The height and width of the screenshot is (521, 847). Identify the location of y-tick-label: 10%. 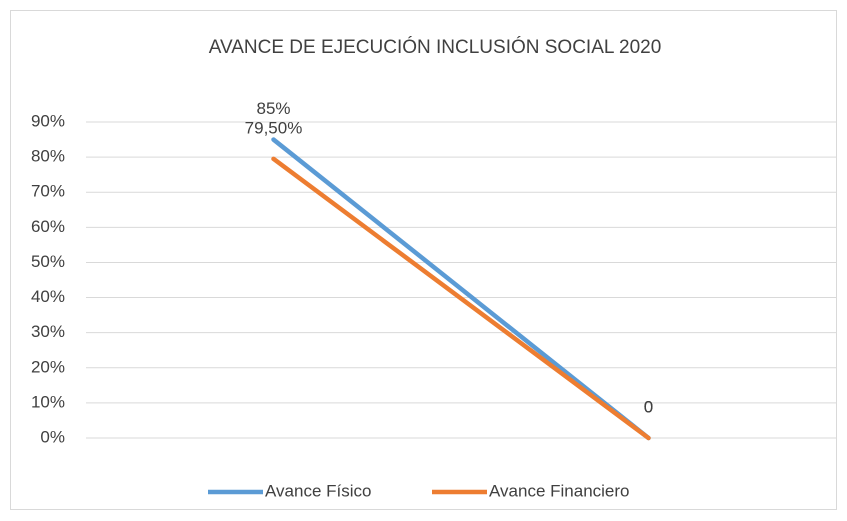
(48, 401).